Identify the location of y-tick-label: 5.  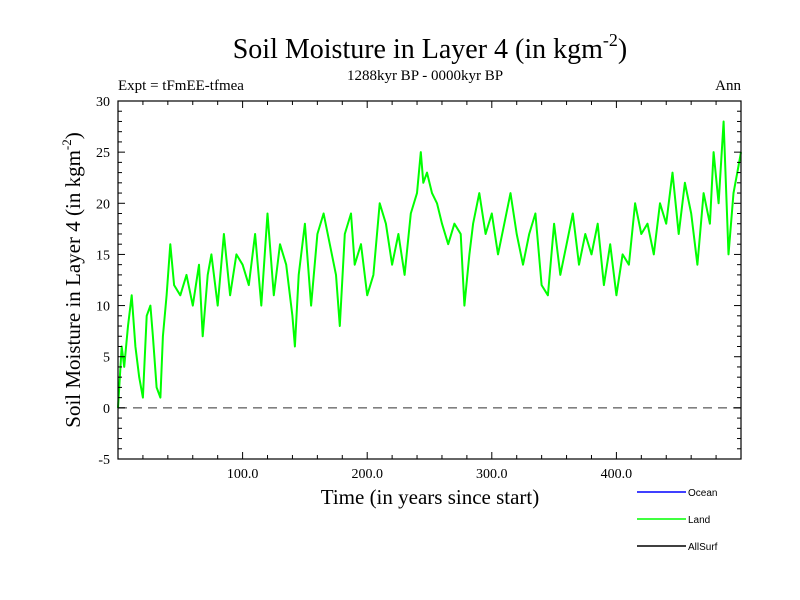
(106, 358).